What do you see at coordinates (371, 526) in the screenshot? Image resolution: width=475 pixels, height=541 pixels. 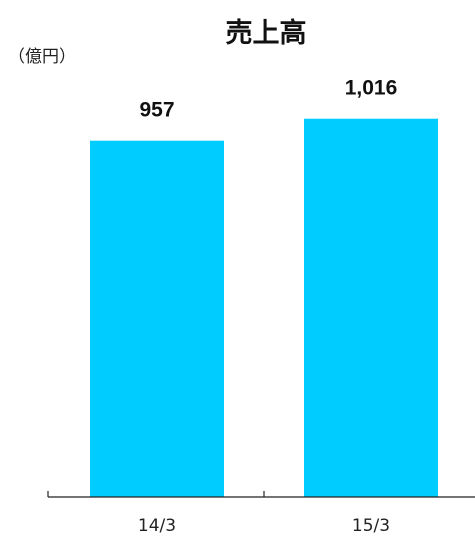 I see `x-tick-label: 15/3` at bounding box center [371, 526].